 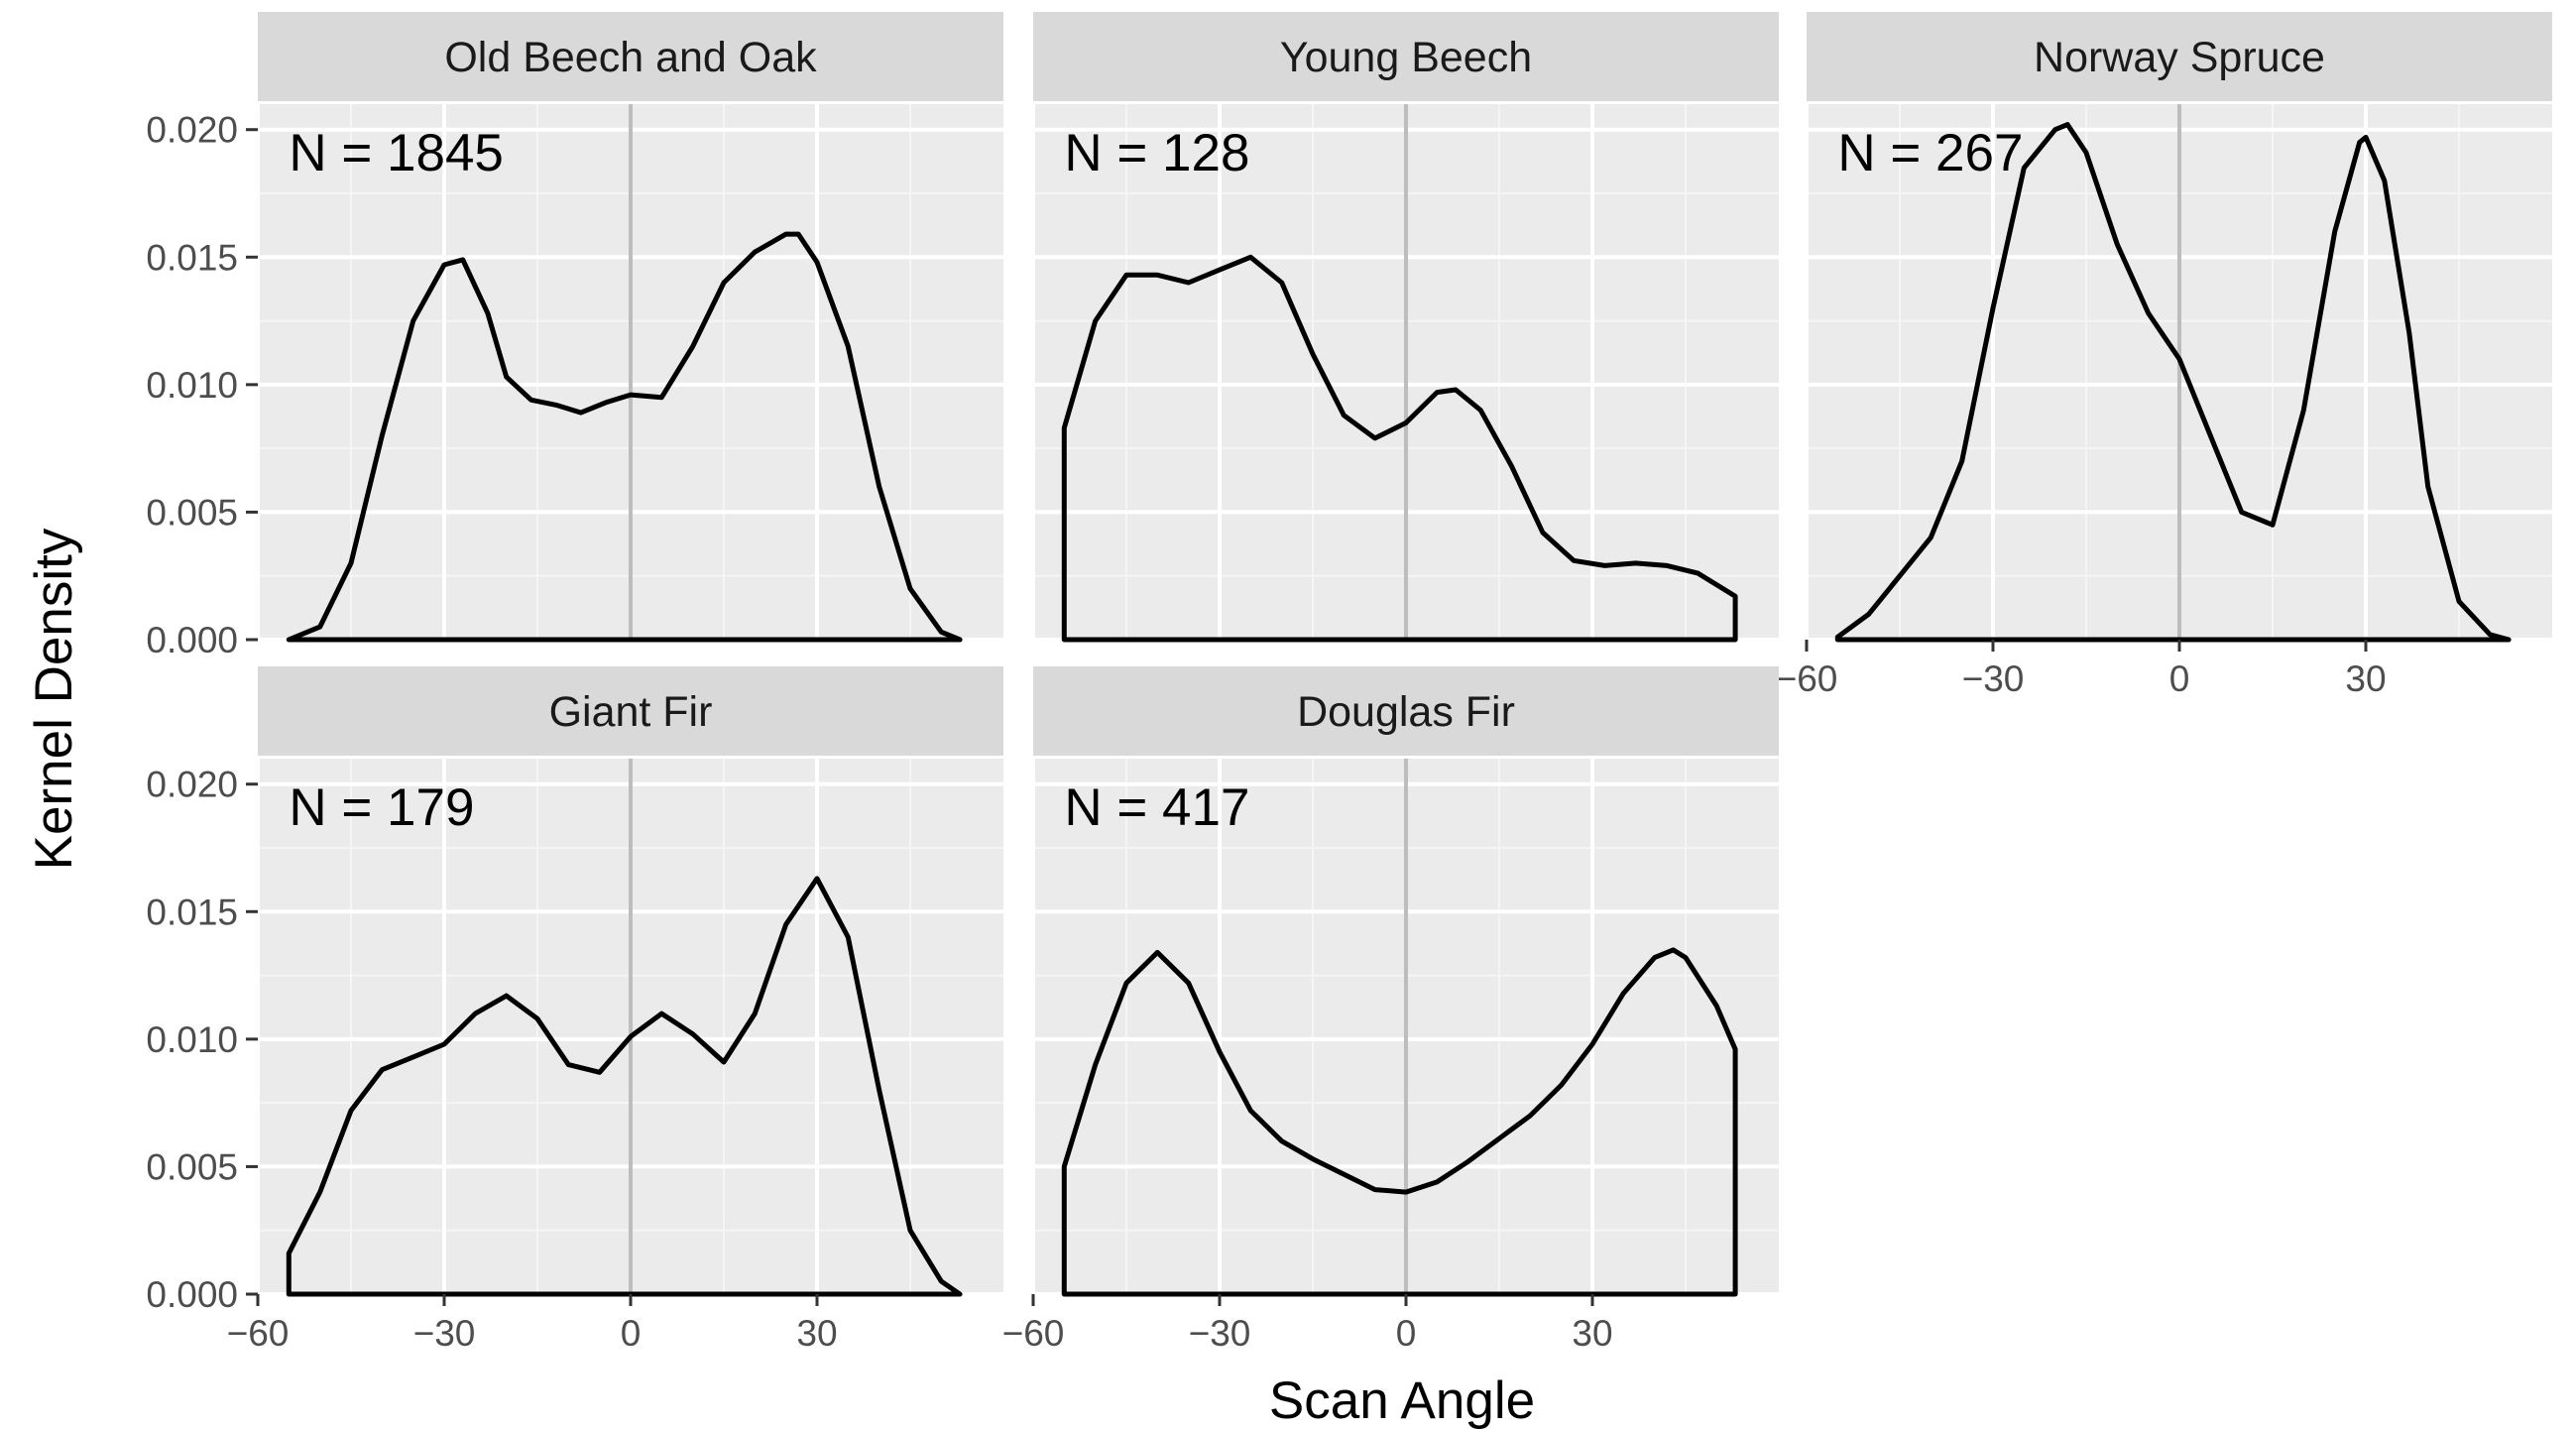 I want to click on sample-size-label: N = 128, so click(x=1156, y=153).